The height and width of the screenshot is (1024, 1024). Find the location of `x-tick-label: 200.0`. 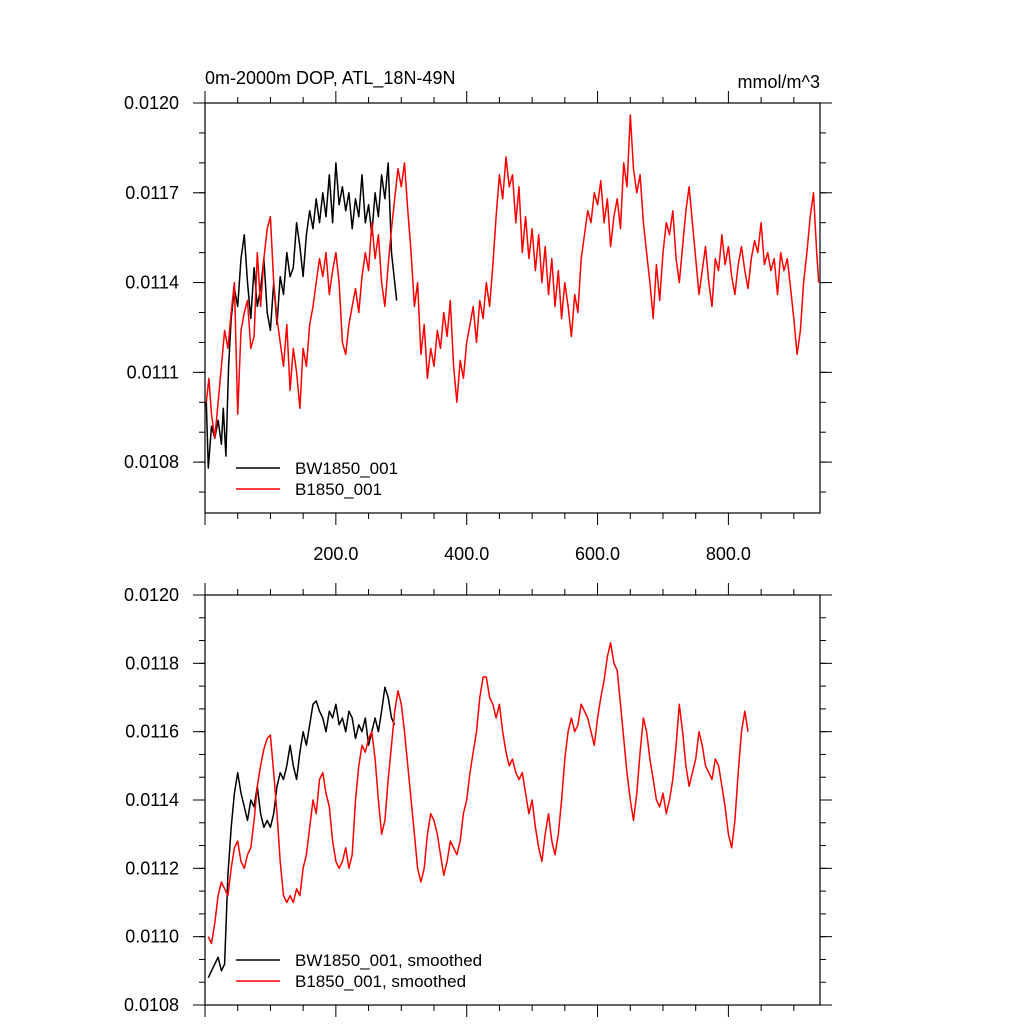

x-tick-label: 200.0 is located at coordinates (335, 554).